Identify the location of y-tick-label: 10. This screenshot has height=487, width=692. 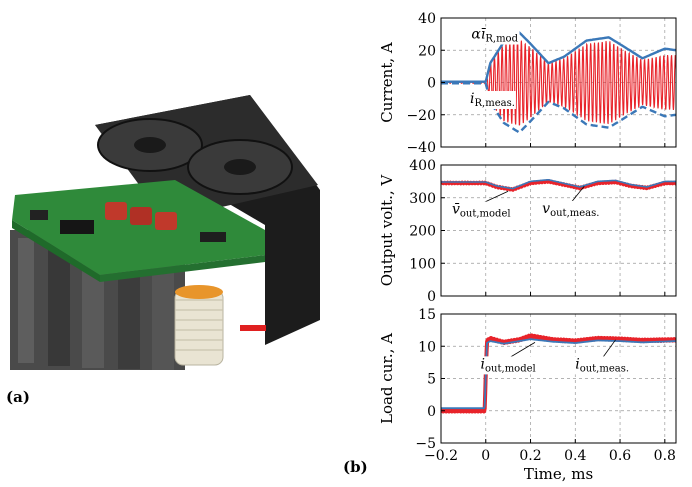
(427, 347).